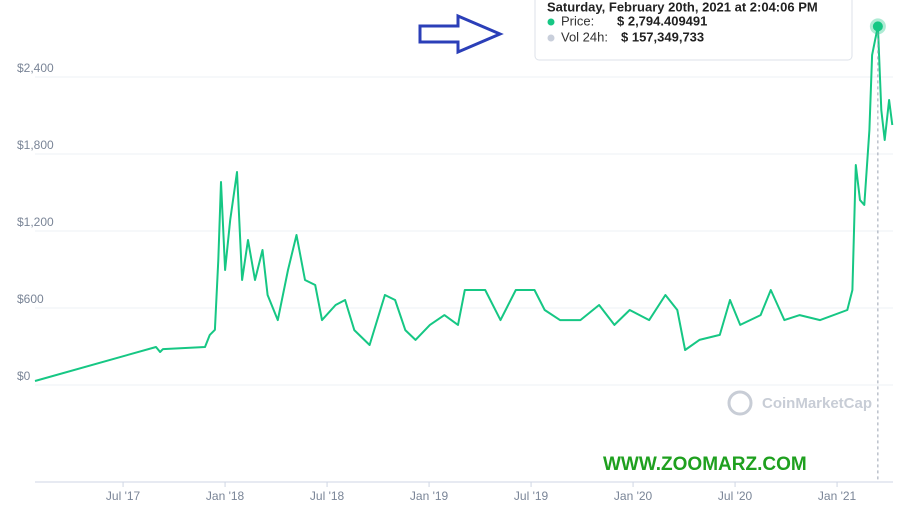 Image resolution: width=897 pixels, height=509 pixels. Describe the element at coordinates (531, 496) in the screenshot. I see `x-tick-label: Jul '19` at that location.